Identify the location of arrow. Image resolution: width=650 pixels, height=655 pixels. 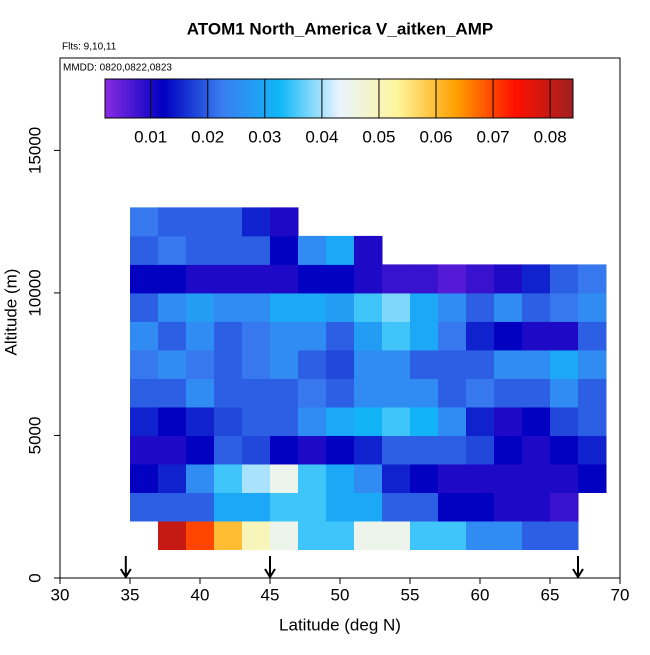
(125, 567).